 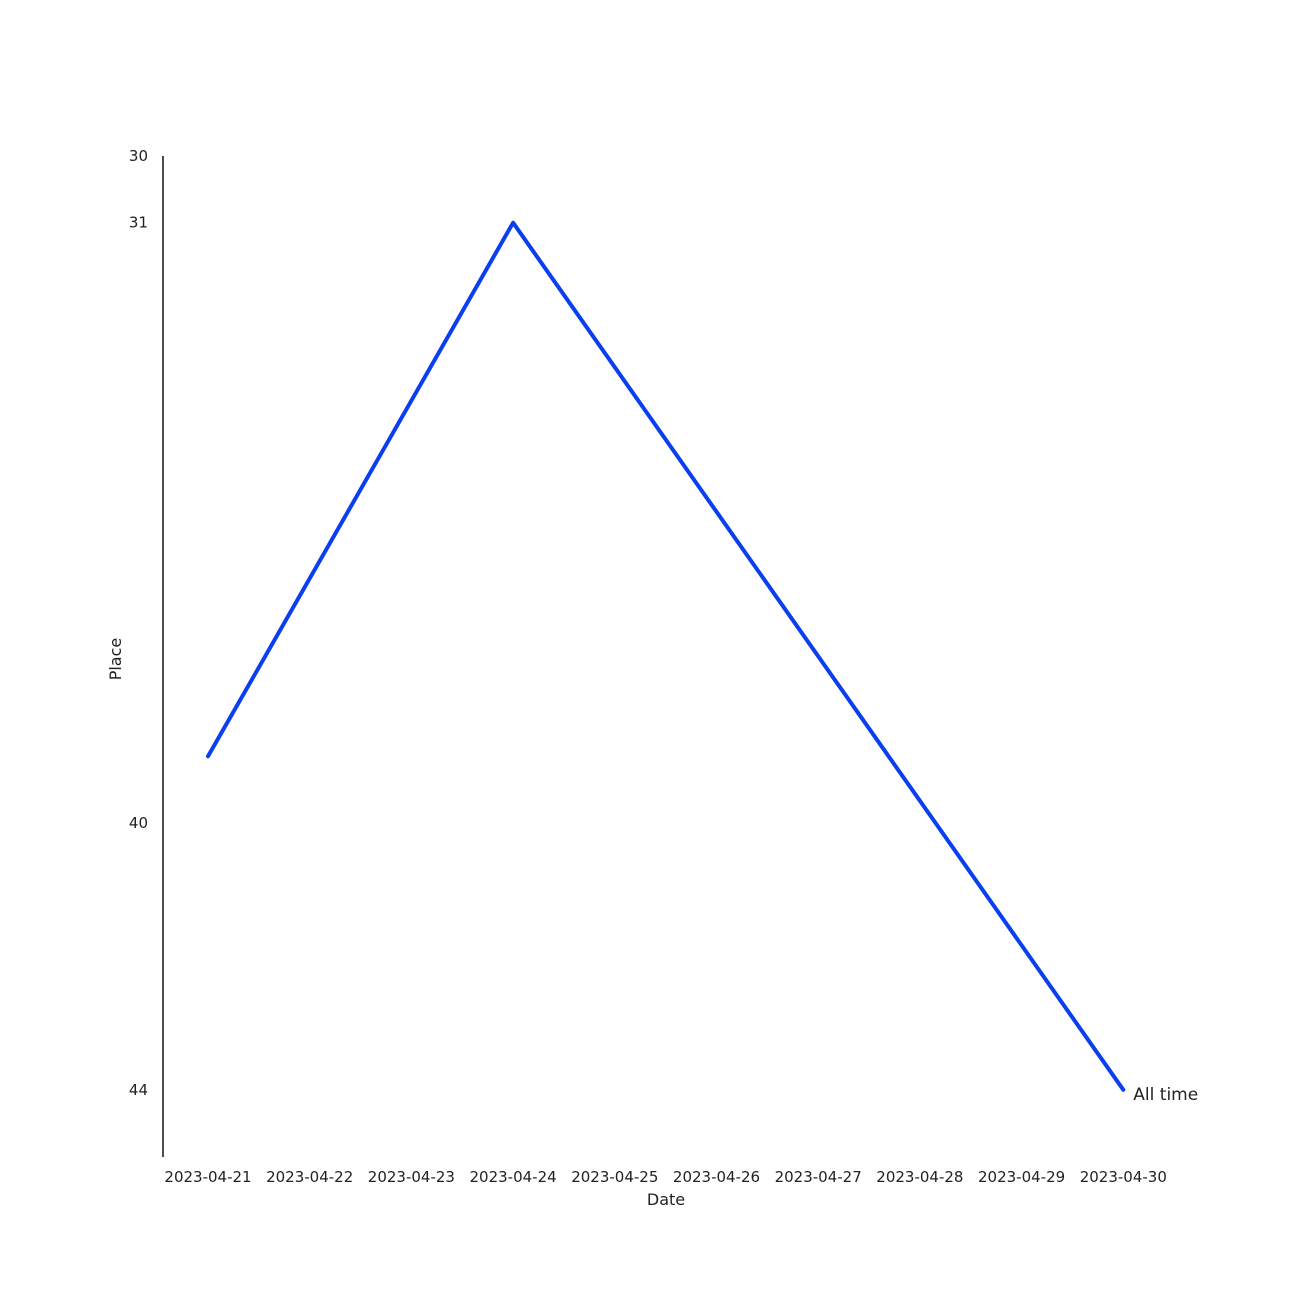 I want to click on y-axis-title: Place, so click(x=115, y=659).